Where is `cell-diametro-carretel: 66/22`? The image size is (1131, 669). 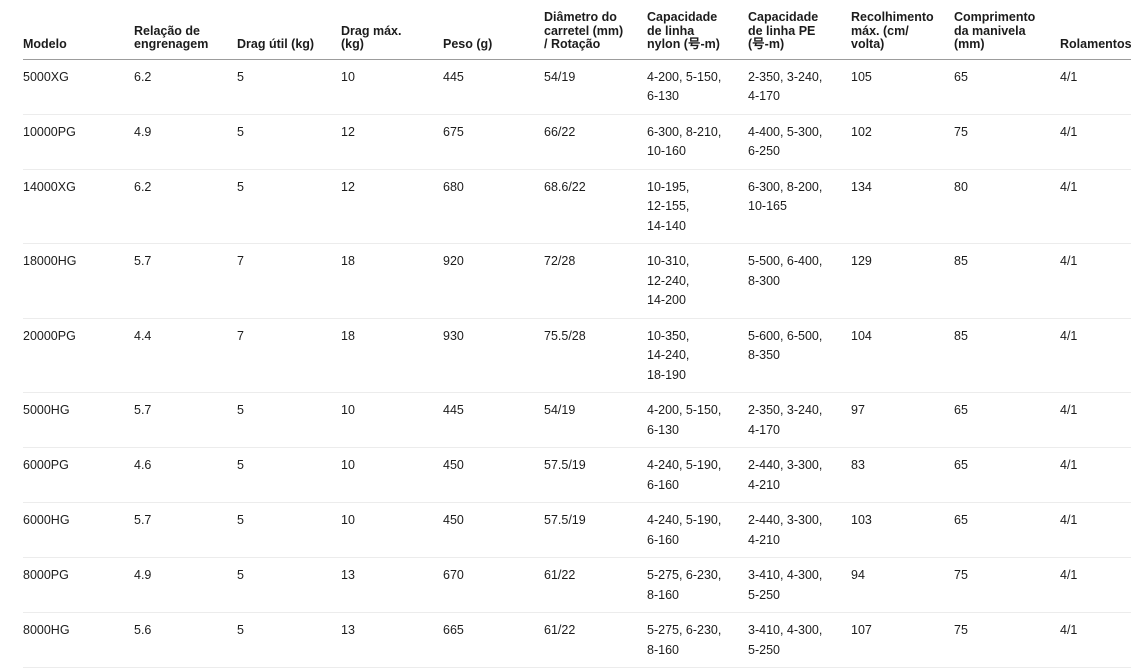
cell-diametro-carretel: 66/22 is located at coordinates (595, 142).